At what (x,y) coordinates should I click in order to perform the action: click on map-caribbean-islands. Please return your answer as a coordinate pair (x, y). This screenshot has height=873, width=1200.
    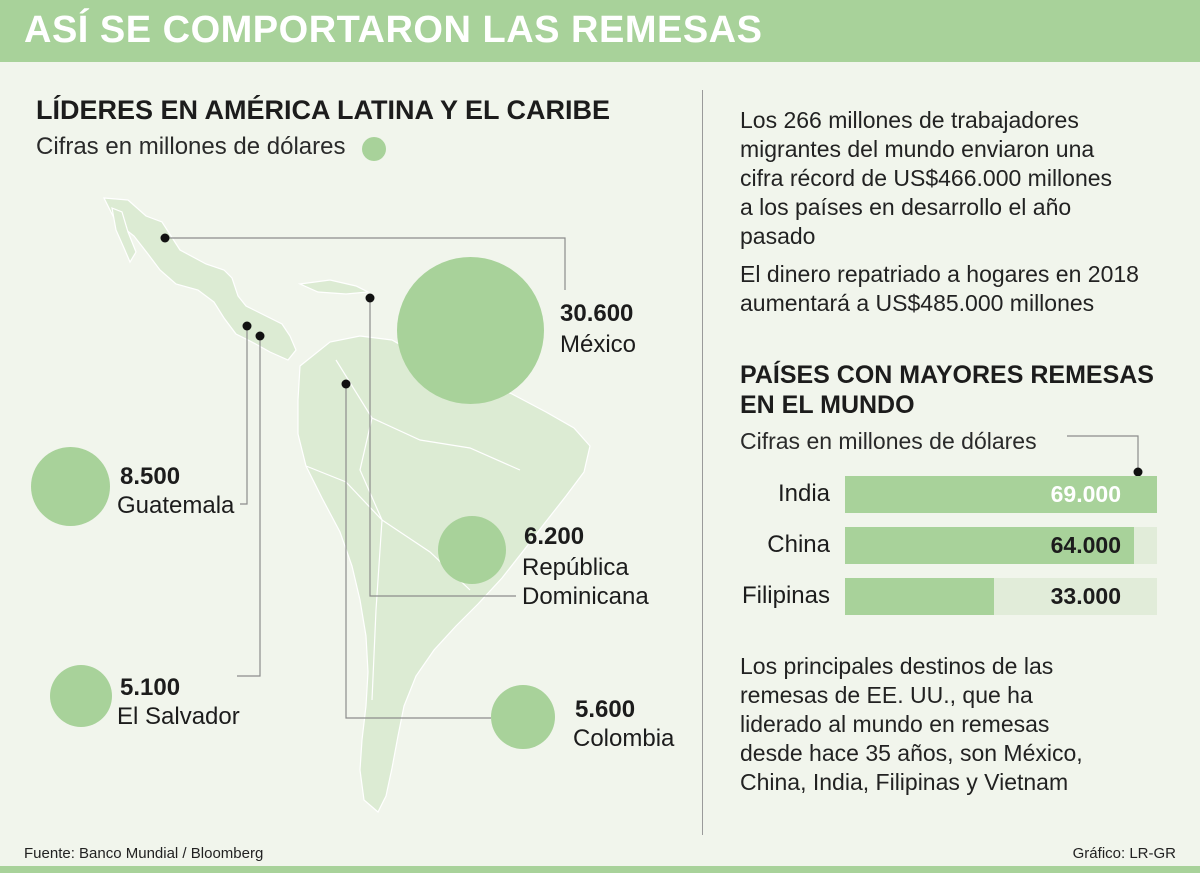
    Looking at the image, I should click on (334, 287).